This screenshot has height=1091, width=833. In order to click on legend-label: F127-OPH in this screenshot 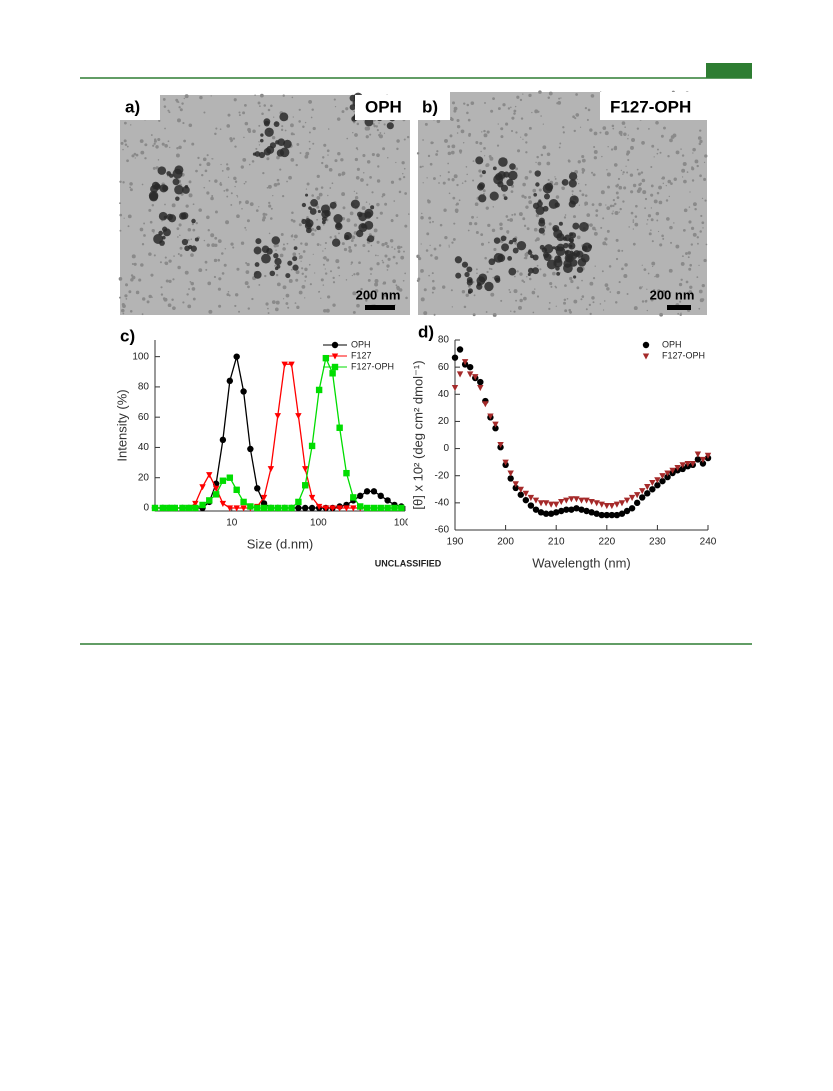, I will do `click(683, 355)`.